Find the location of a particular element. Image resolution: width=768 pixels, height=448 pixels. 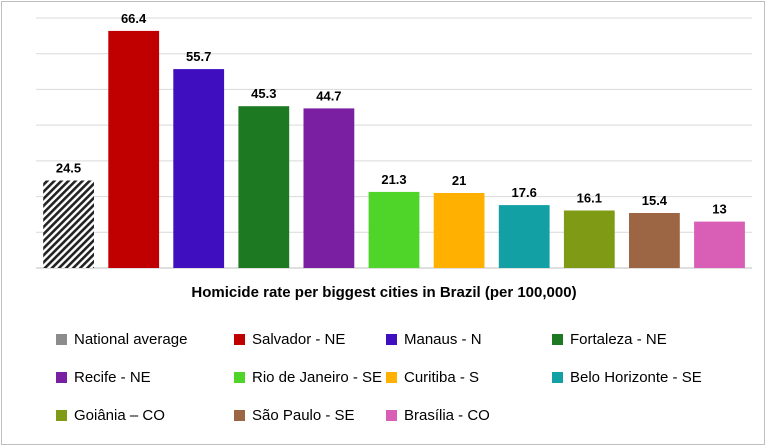

legend-item-4: Fortaleza - NE is located at coordinates (609, 339).